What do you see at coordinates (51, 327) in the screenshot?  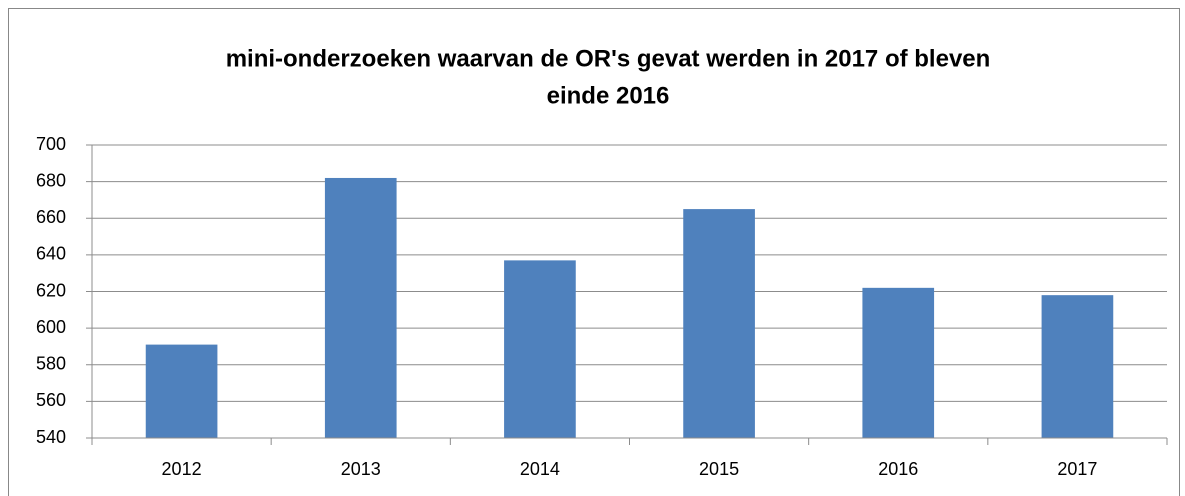 I see `y-tick-label: 600` at bounding box center [51, 327].